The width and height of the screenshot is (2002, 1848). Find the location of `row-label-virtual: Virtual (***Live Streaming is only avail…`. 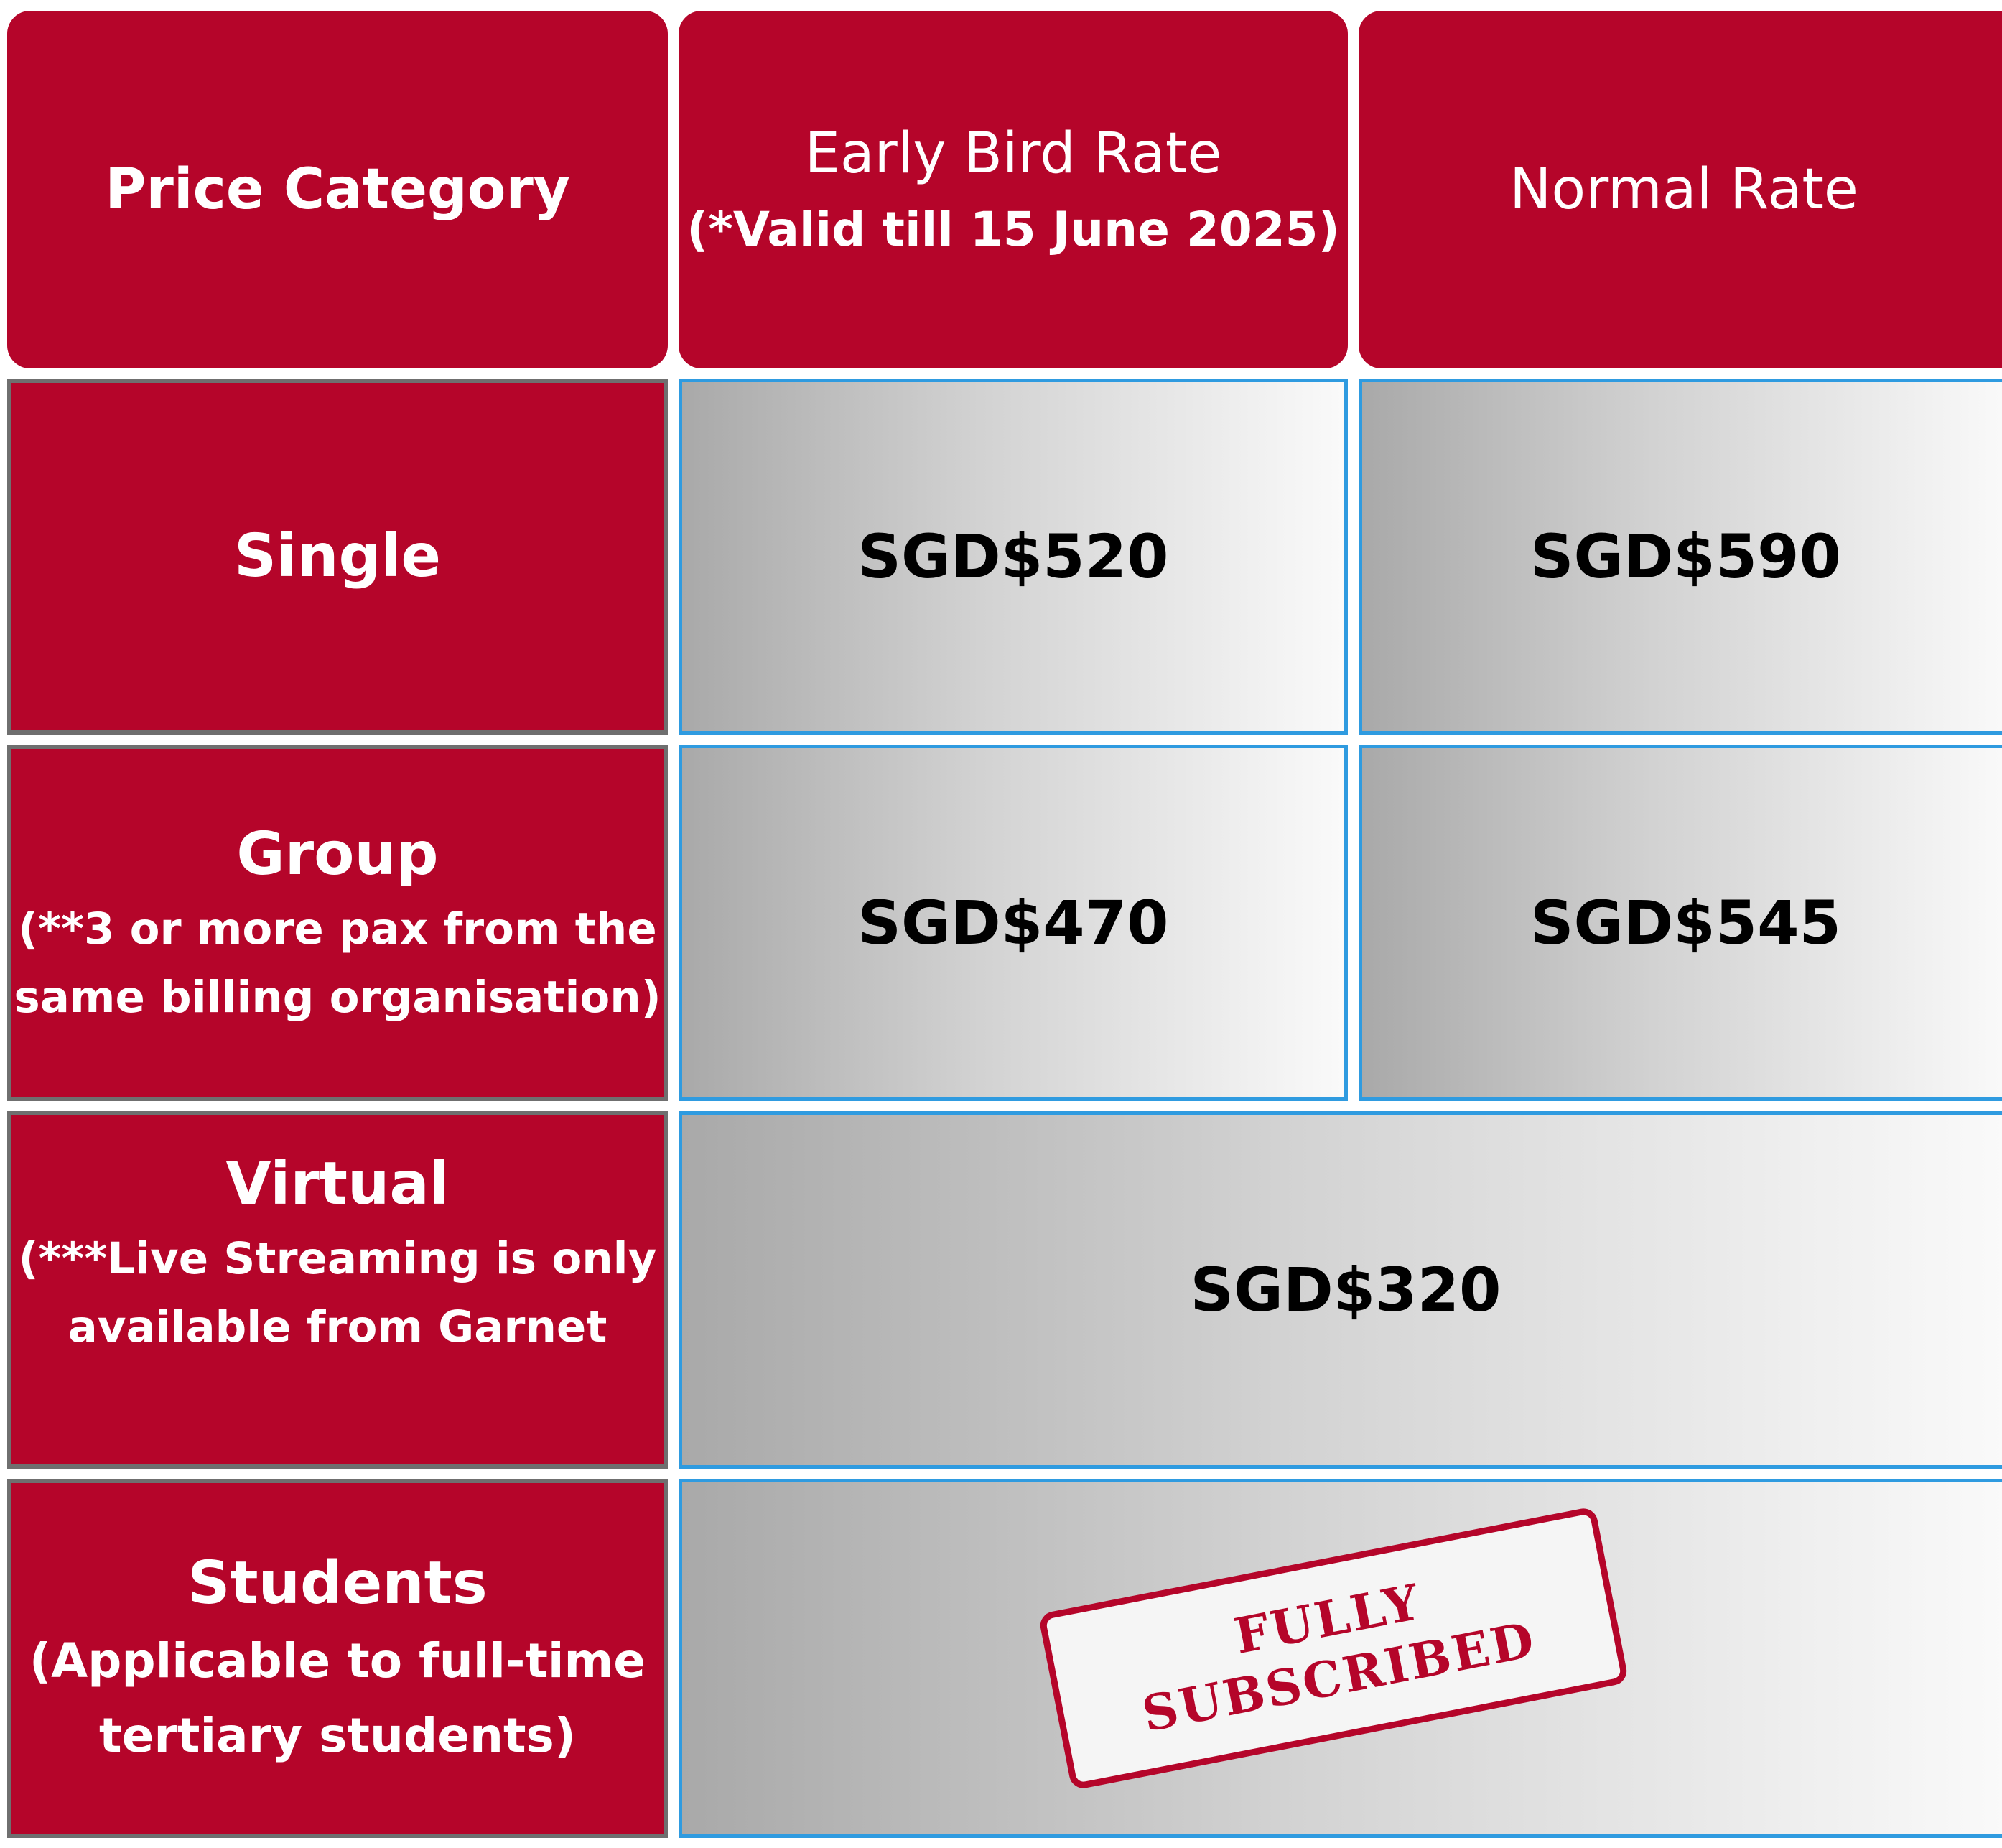

row-label-virtual: Virtual (***Live Streaming is only avail… is located at coordinates (337, 1290).